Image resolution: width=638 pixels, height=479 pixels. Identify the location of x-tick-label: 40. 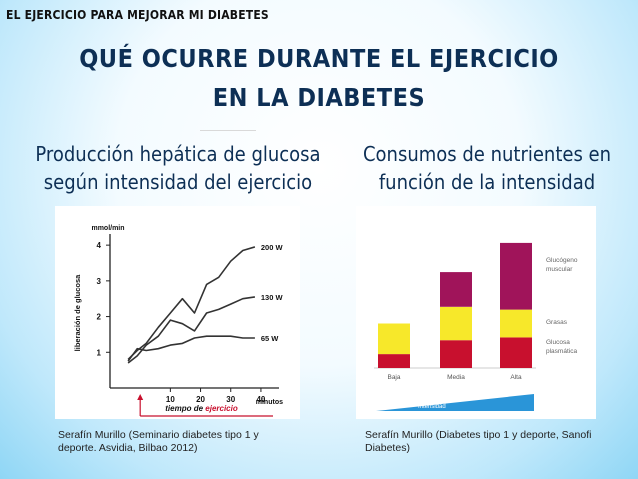
(260, 399).